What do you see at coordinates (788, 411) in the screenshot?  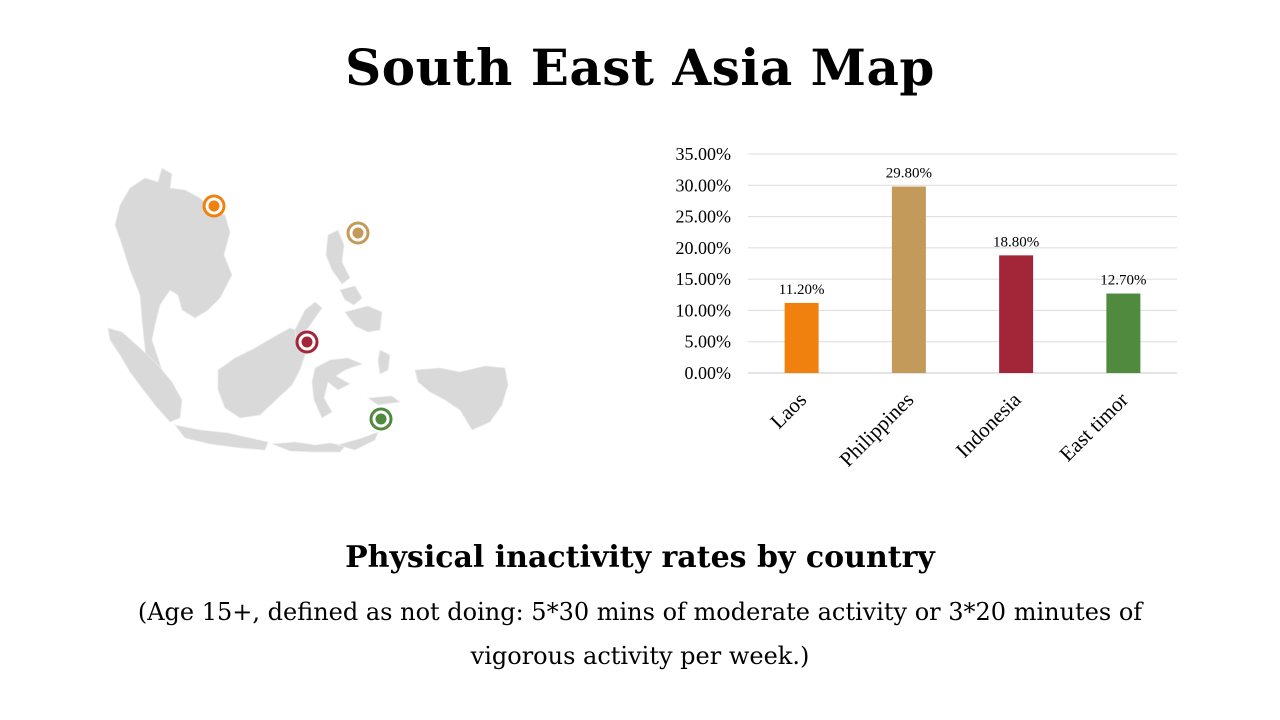 I see `x-tick-label: Laos` at bounding box center [788, 411].